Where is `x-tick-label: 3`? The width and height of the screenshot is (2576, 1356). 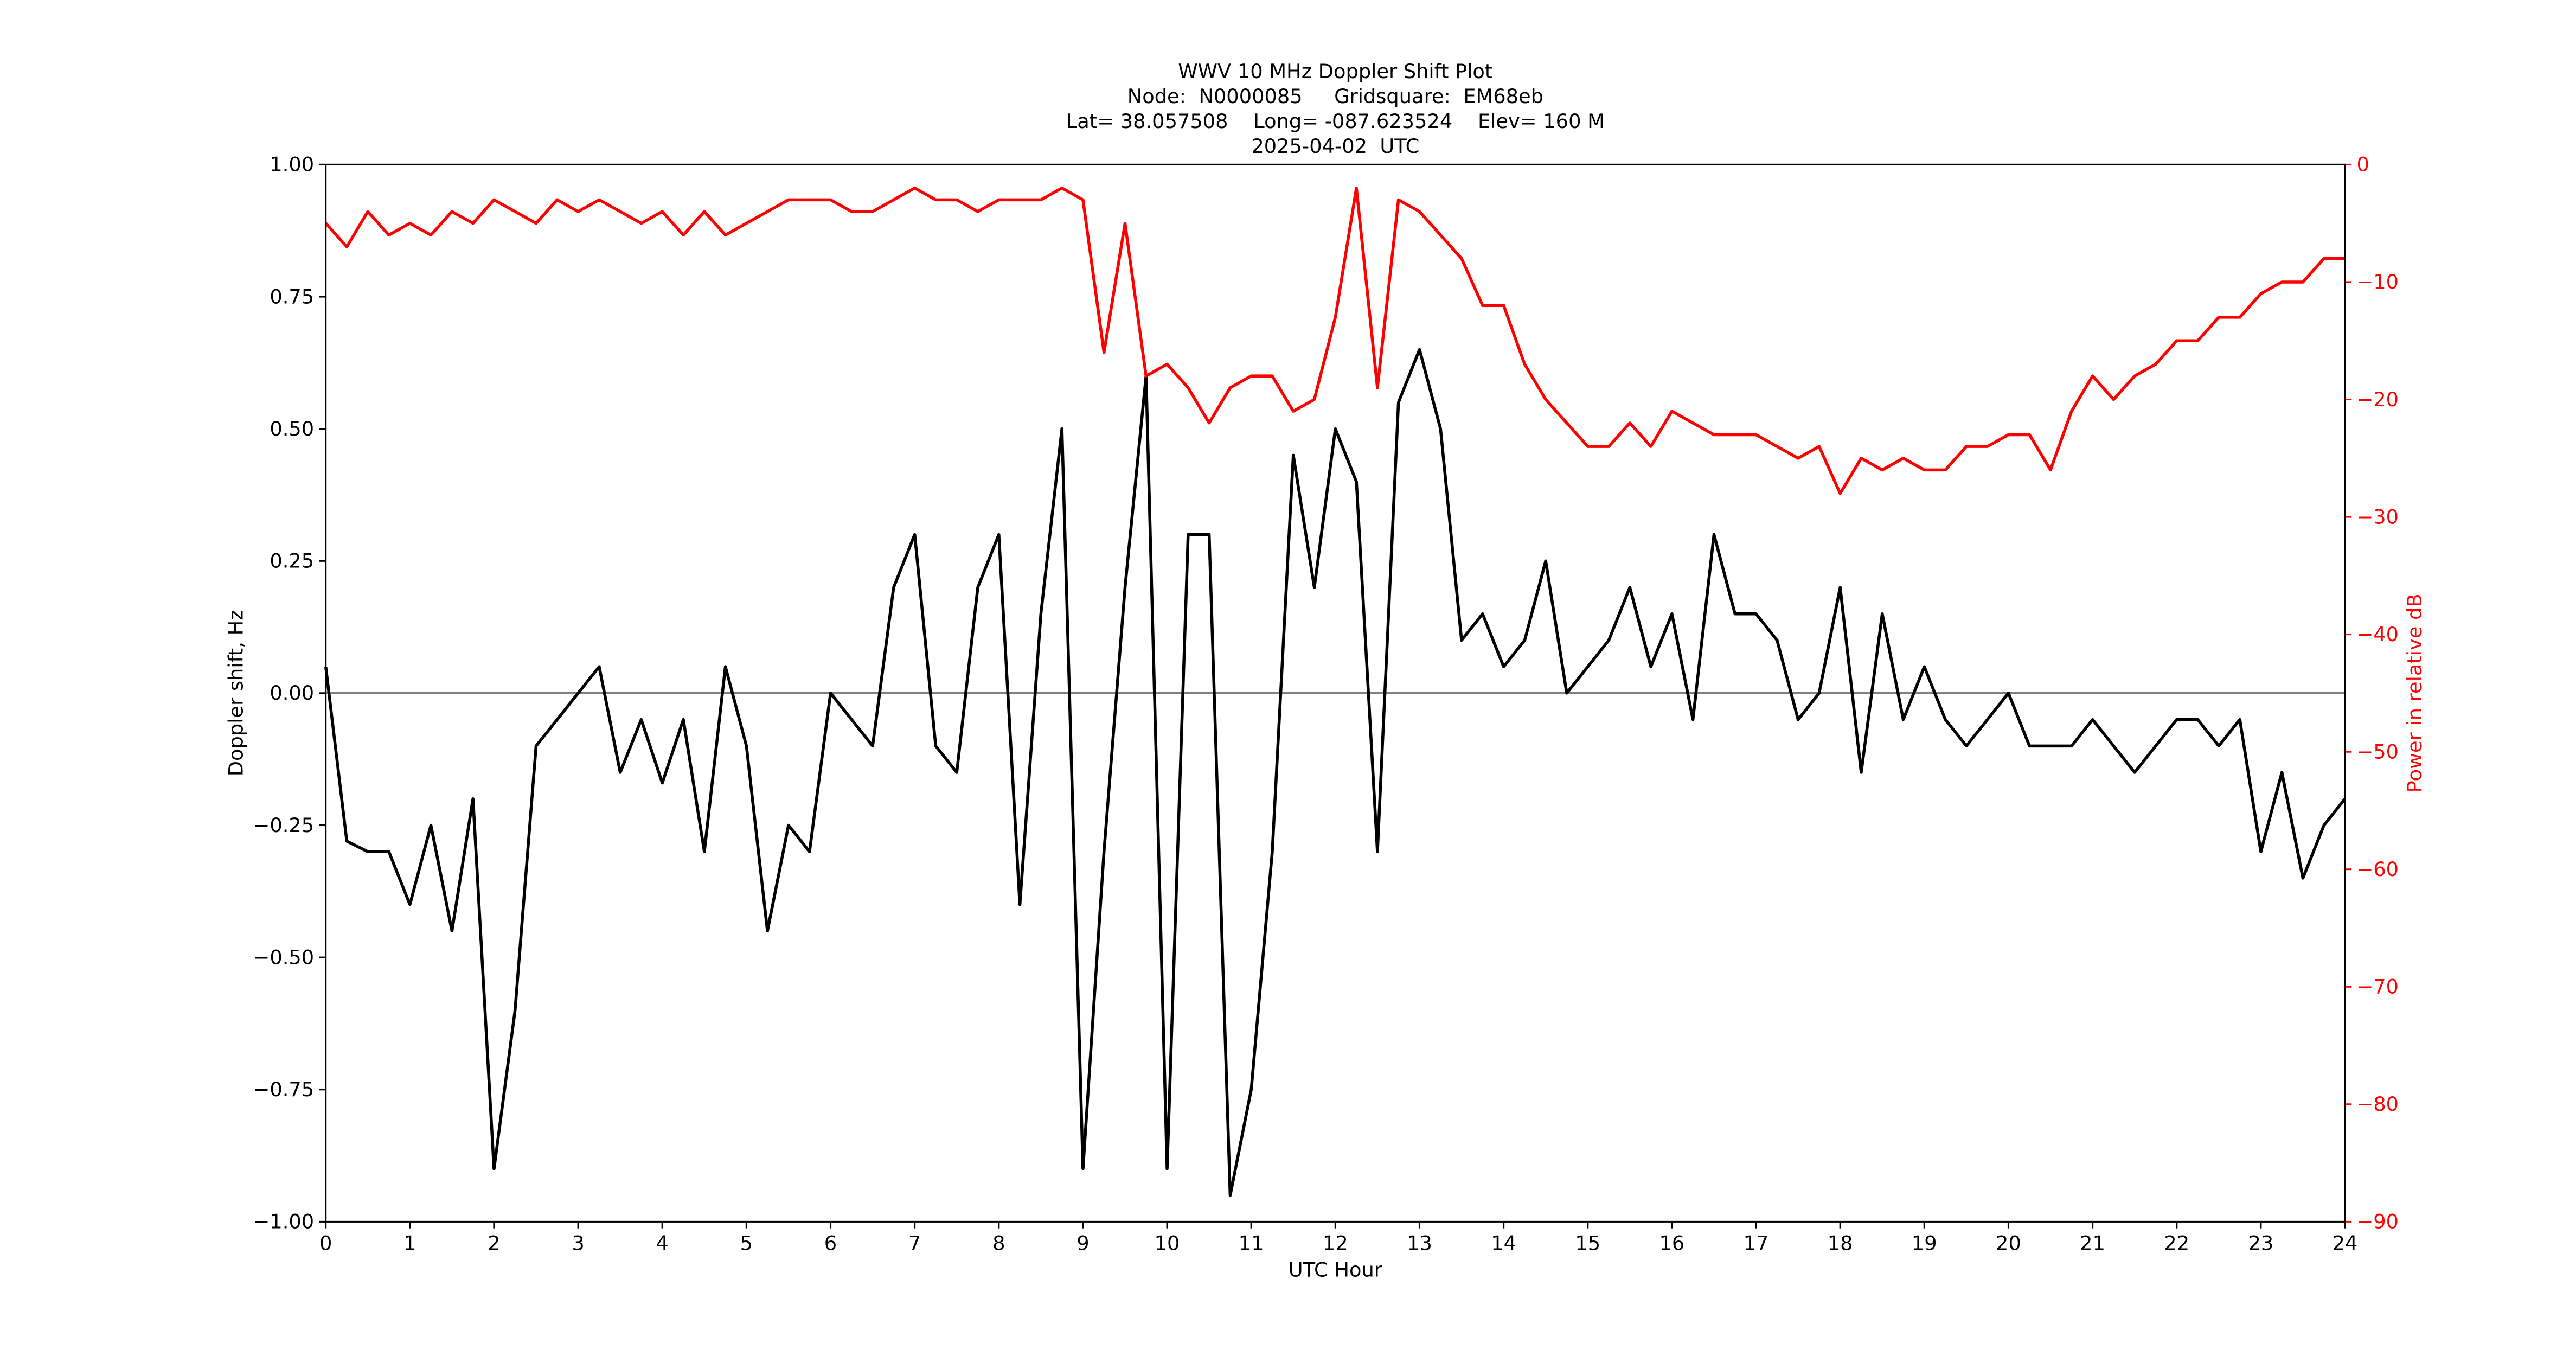
x-tick-label: 3 is located at coordinates (578, 1243).